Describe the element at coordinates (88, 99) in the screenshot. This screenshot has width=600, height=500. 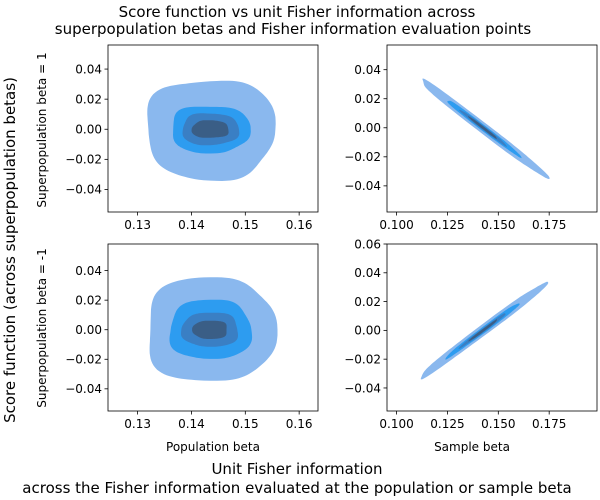
I see `y-tick-label-r1c1-1: 0.02` at that location.